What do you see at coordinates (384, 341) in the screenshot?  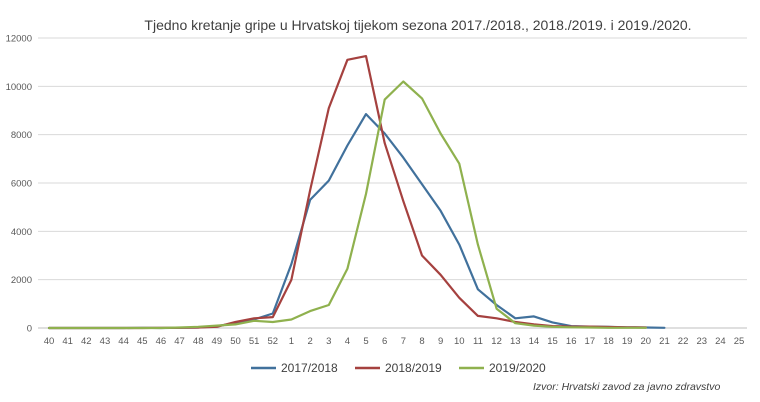 I see `x-tick-label: 6` at bounding box center [384, 341].